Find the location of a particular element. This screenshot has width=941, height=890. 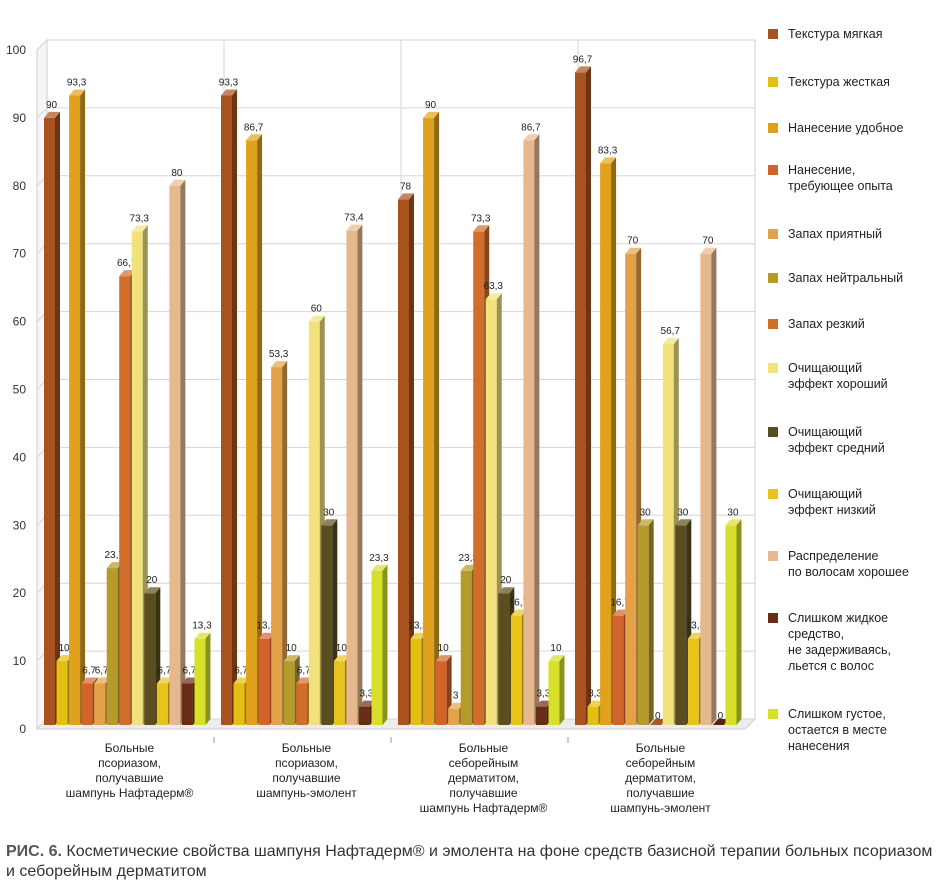

bar-value-label: 93,3 is located at coordinates (229, 82).